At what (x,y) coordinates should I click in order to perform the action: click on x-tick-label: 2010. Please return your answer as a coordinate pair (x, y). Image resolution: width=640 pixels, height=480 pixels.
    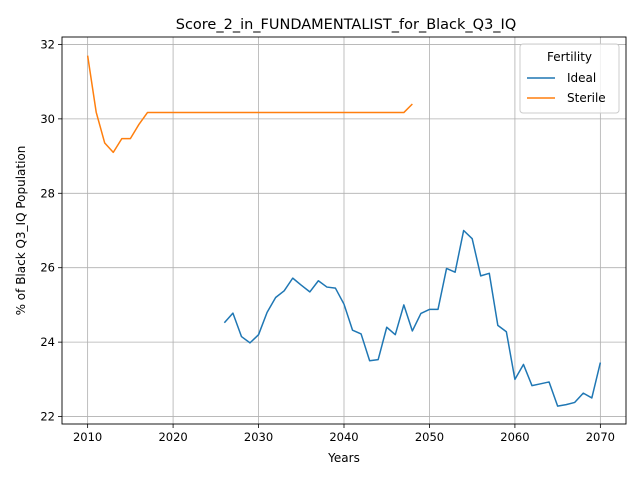
    Looking at the image, I should click on (87, 437).